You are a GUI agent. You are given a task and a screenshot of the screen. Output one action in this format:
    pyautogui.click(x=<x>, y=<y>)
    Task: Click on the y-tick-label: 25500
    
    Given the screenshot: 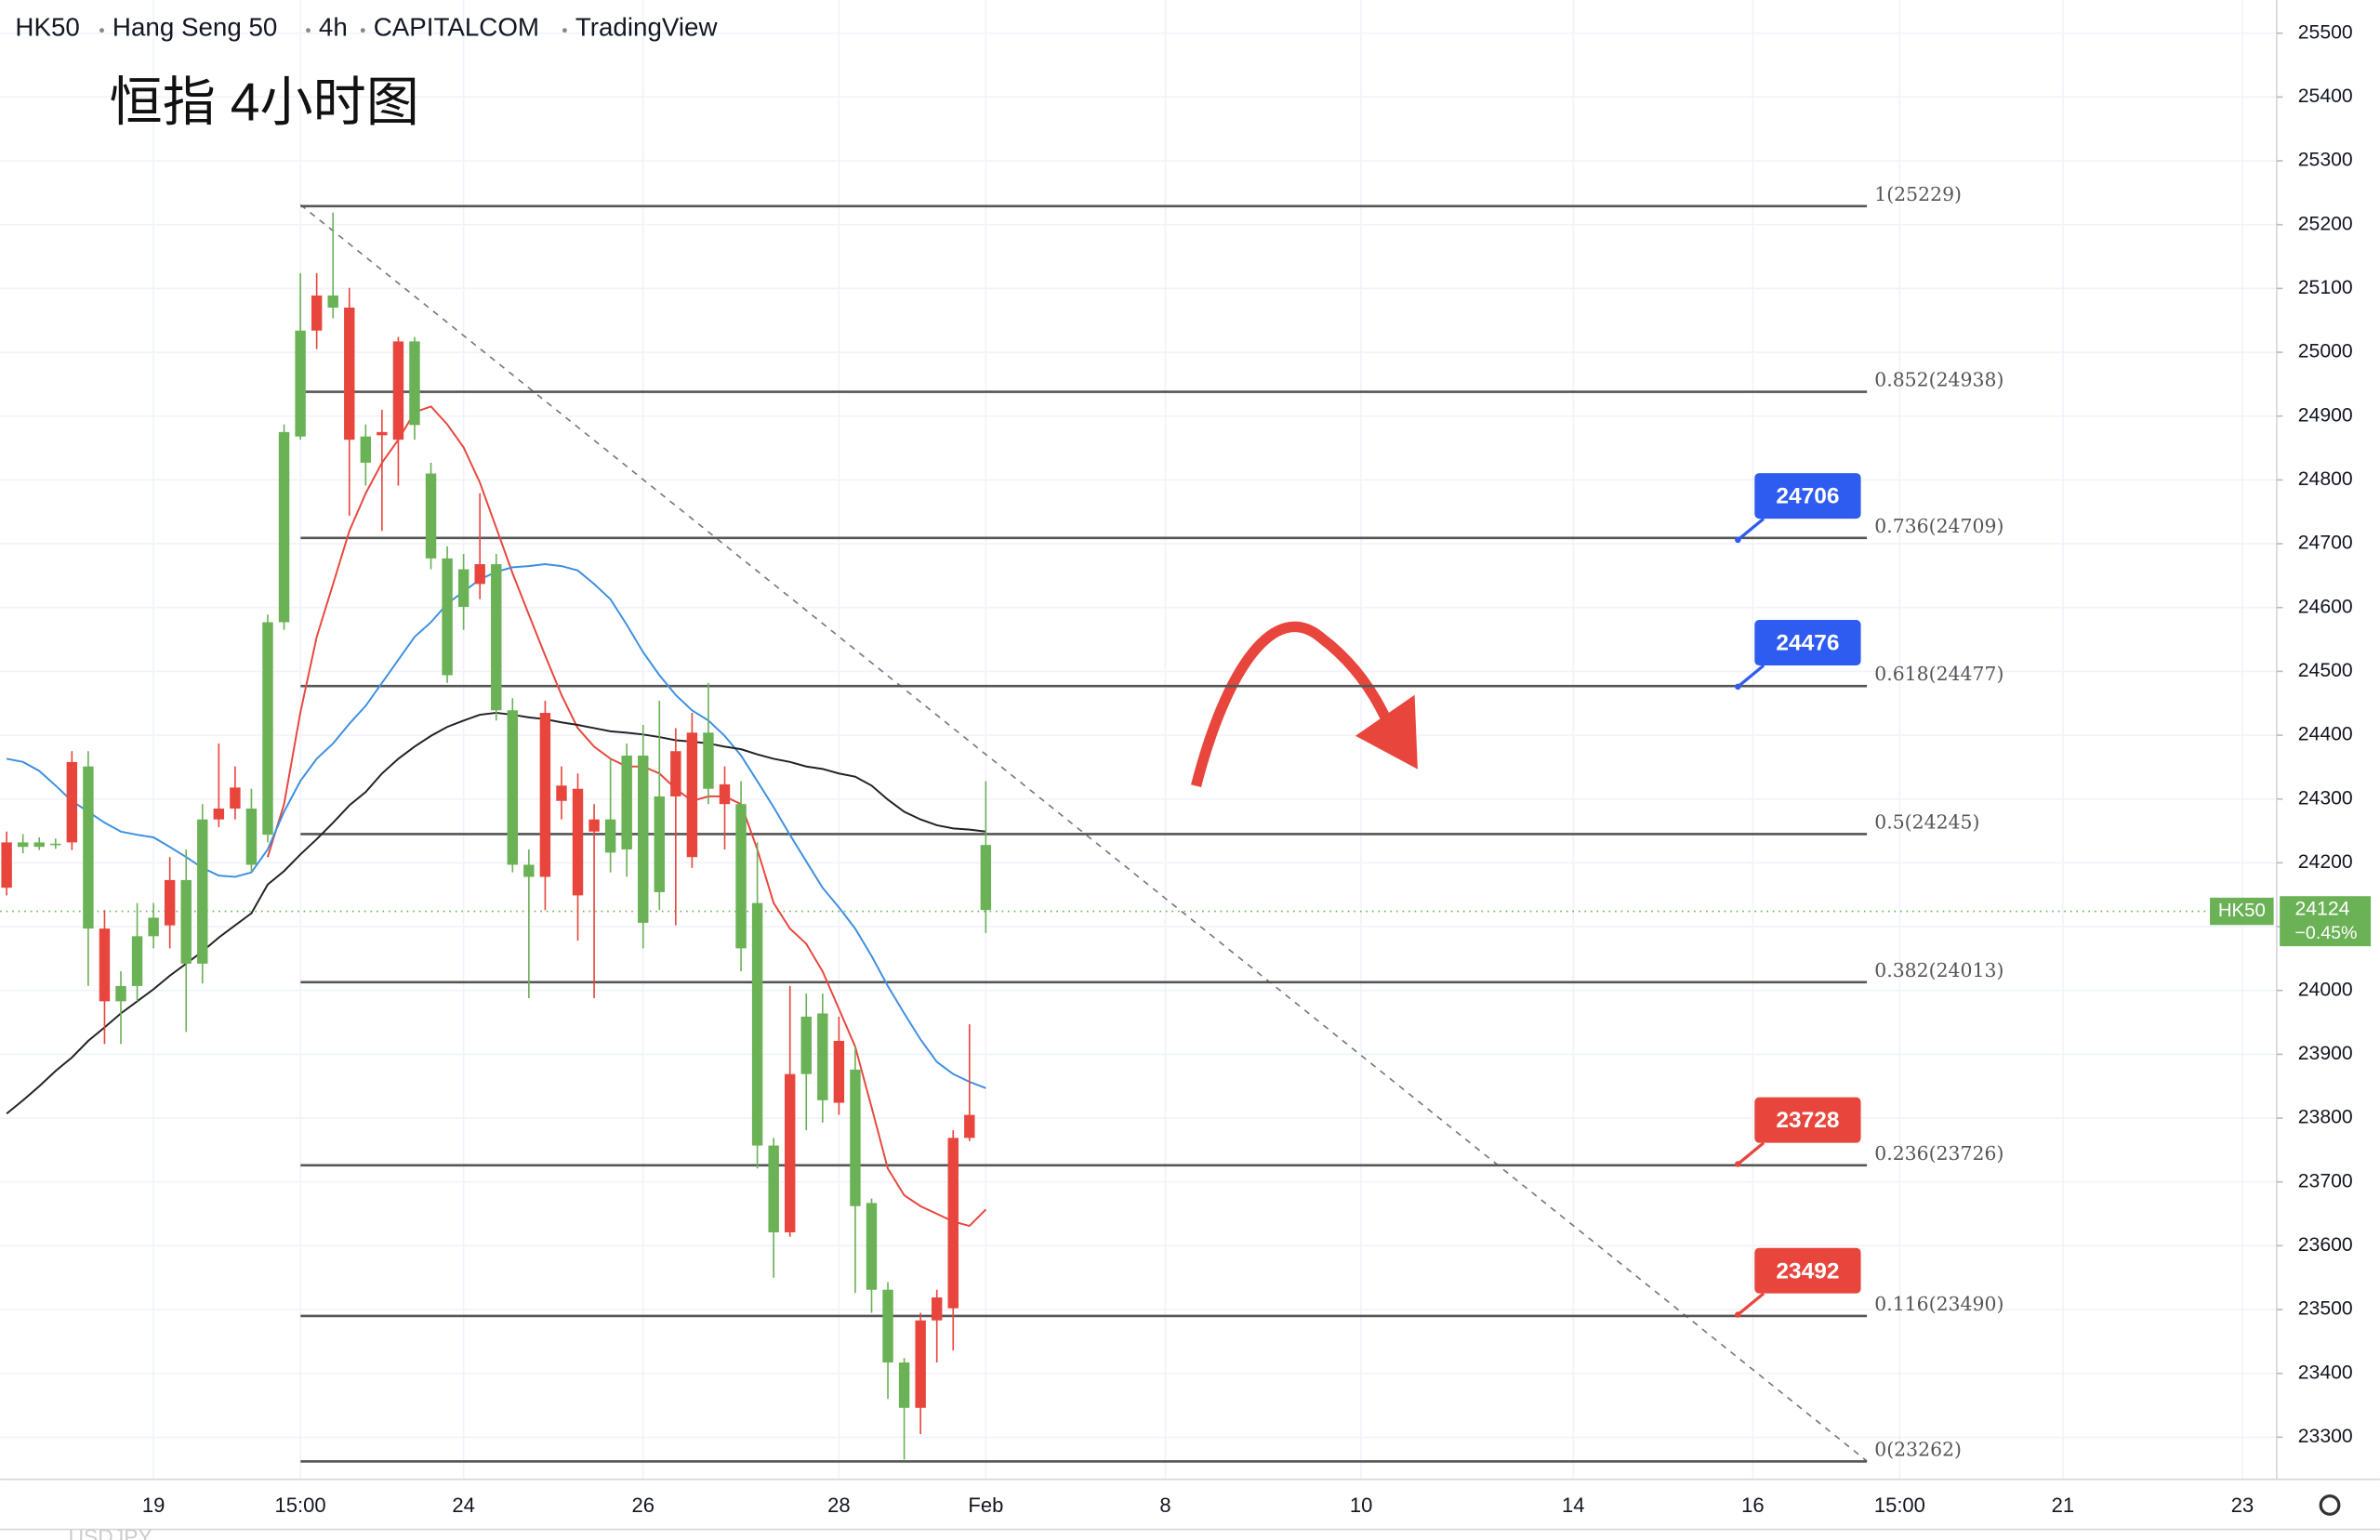 What is the action you would take?
    pyautogui.click(x=2325, y=32)
    